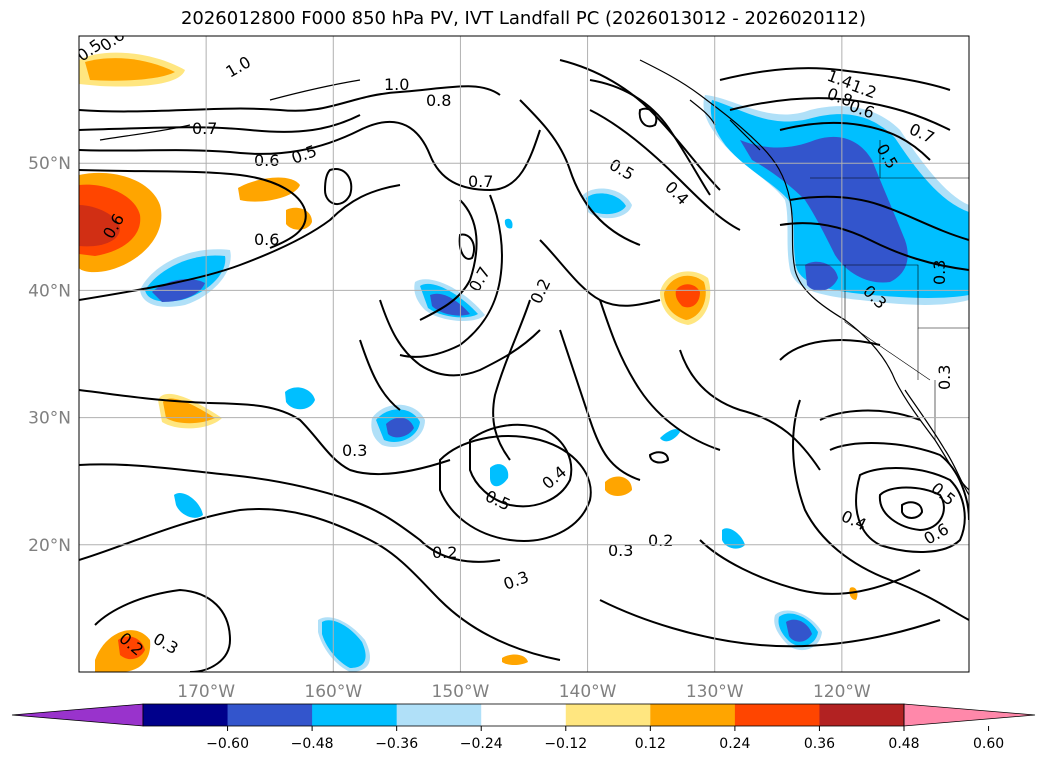  What do you see at coordinates (312, 744) in the screenshot?
I see `colorbar-tick-label: −0.48` at bounding box center [312, 744].